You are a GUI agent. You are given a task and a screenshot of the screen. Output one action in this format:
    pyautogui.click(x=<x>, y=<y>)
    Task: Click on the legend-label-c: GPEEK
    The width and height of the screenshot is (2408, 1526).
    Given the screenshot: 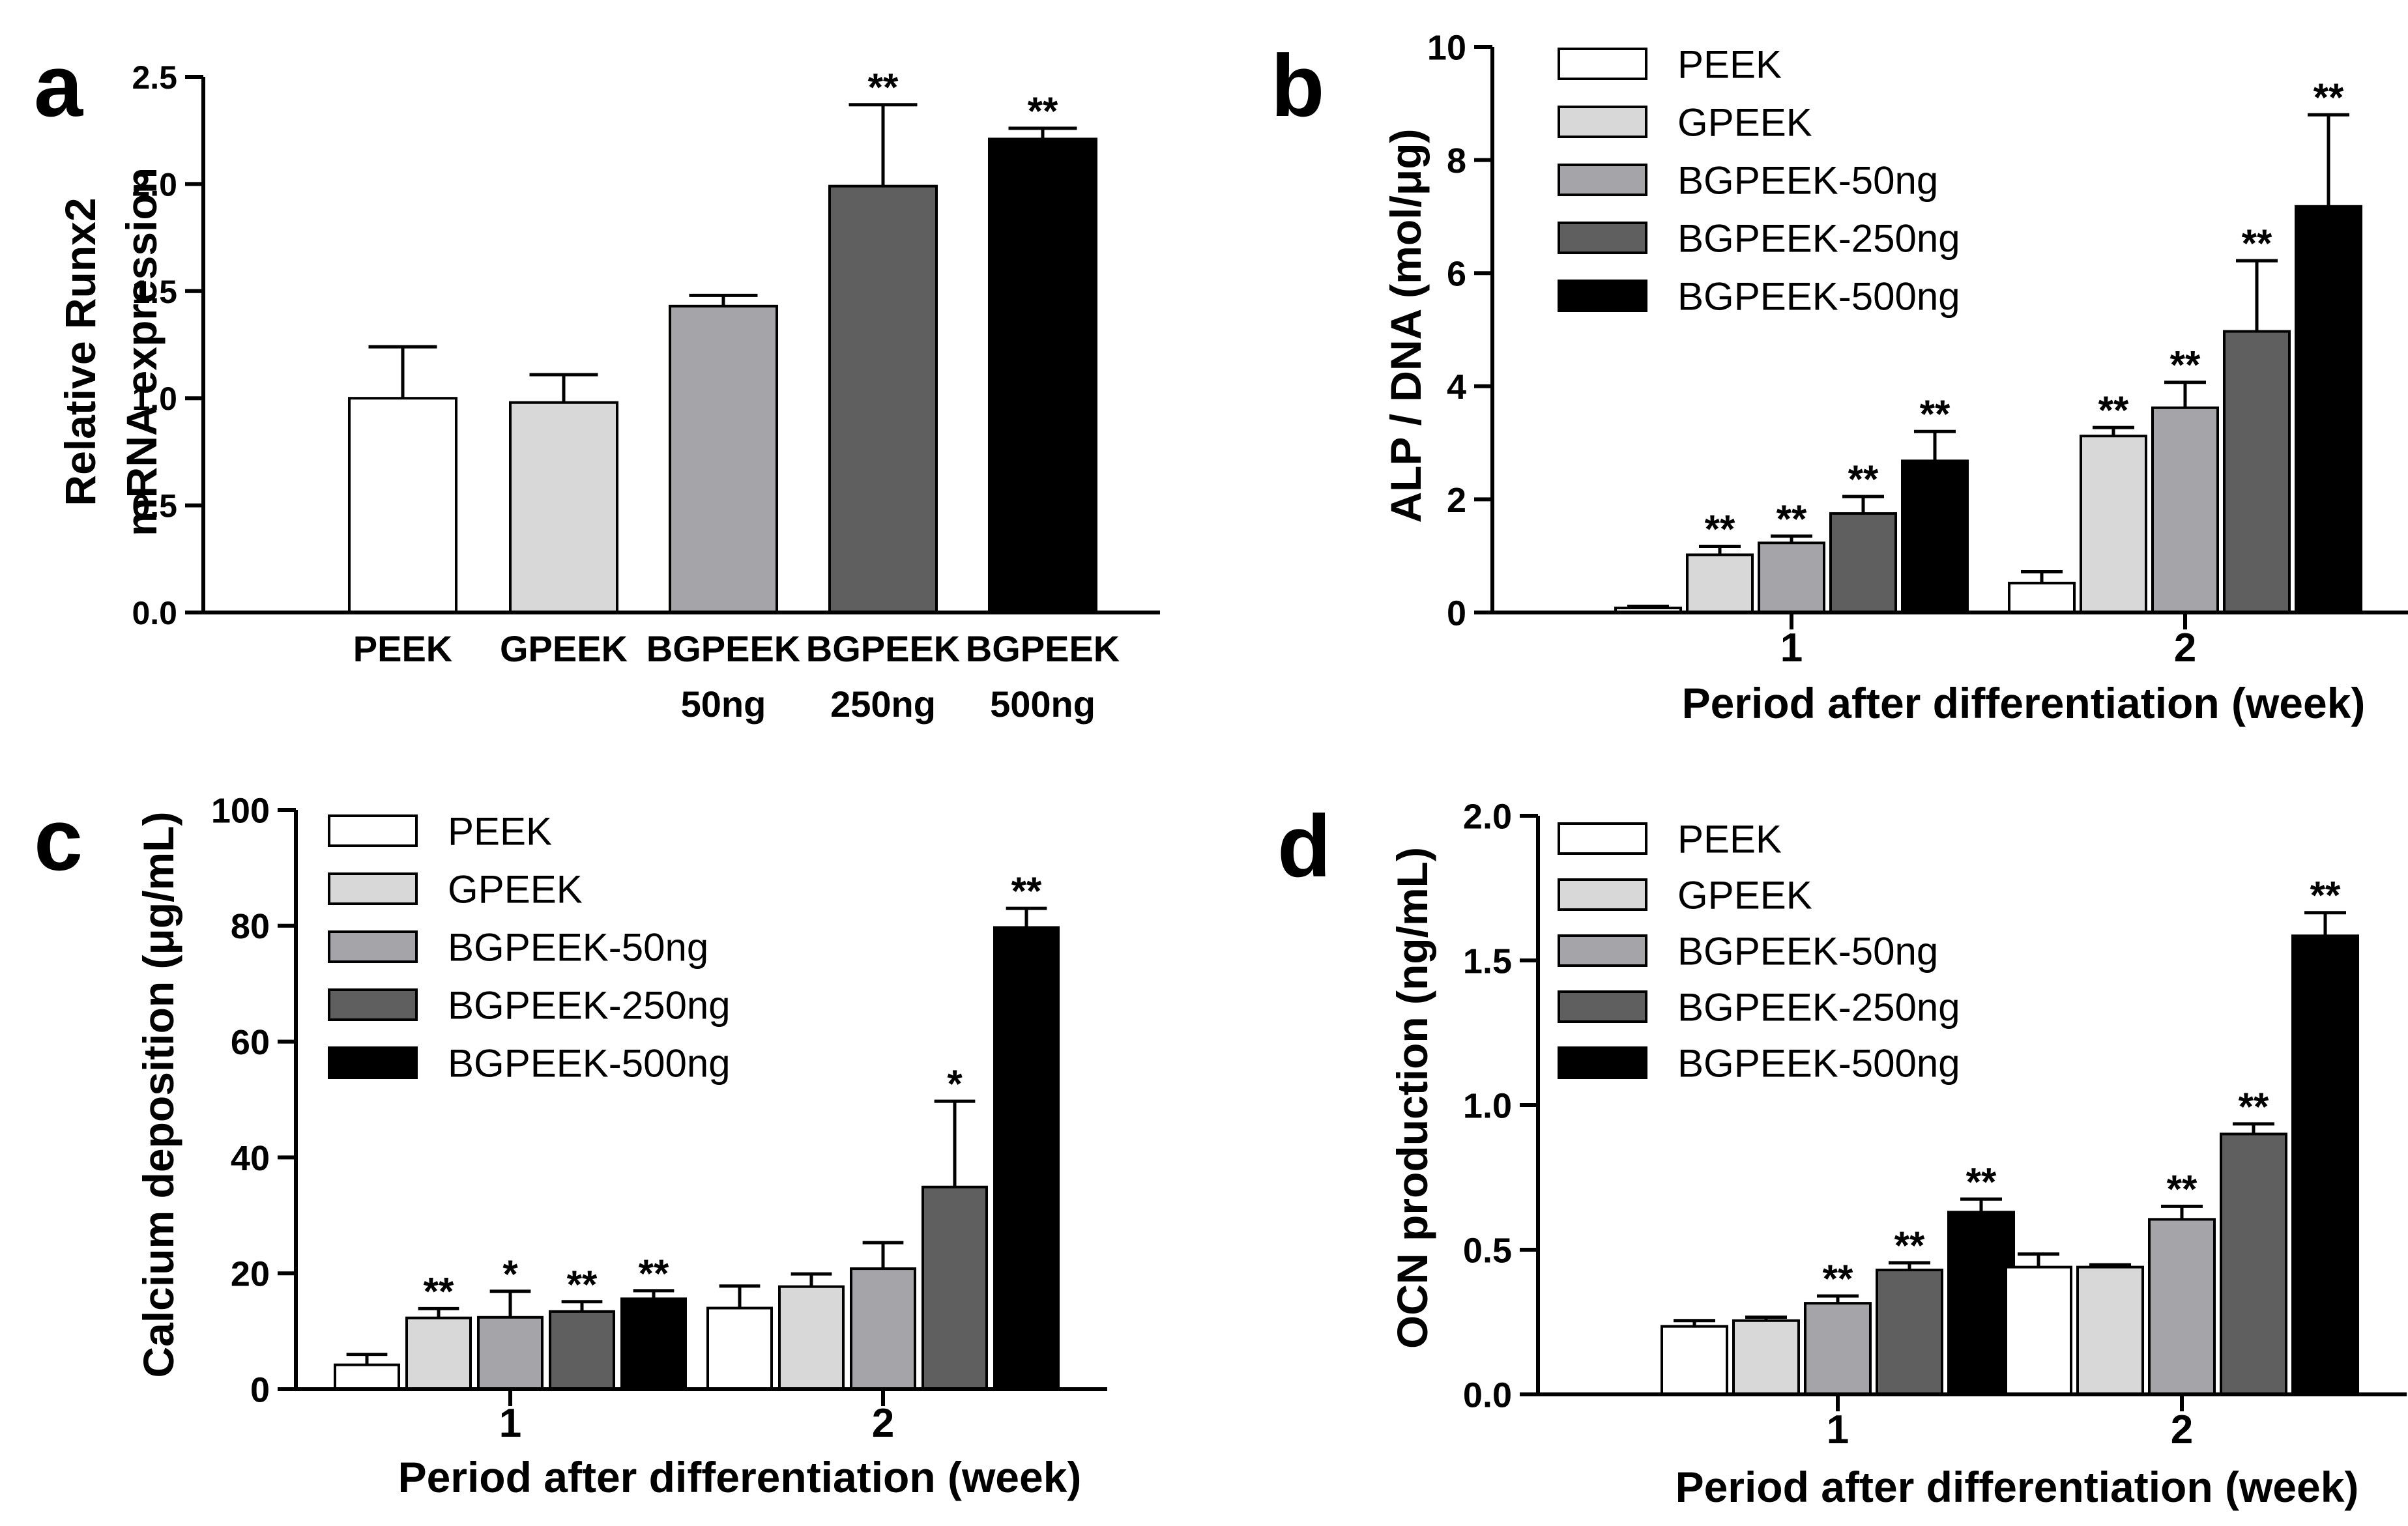 What is the action you would take?
    pyautogui.click(x=515, y=890)
    